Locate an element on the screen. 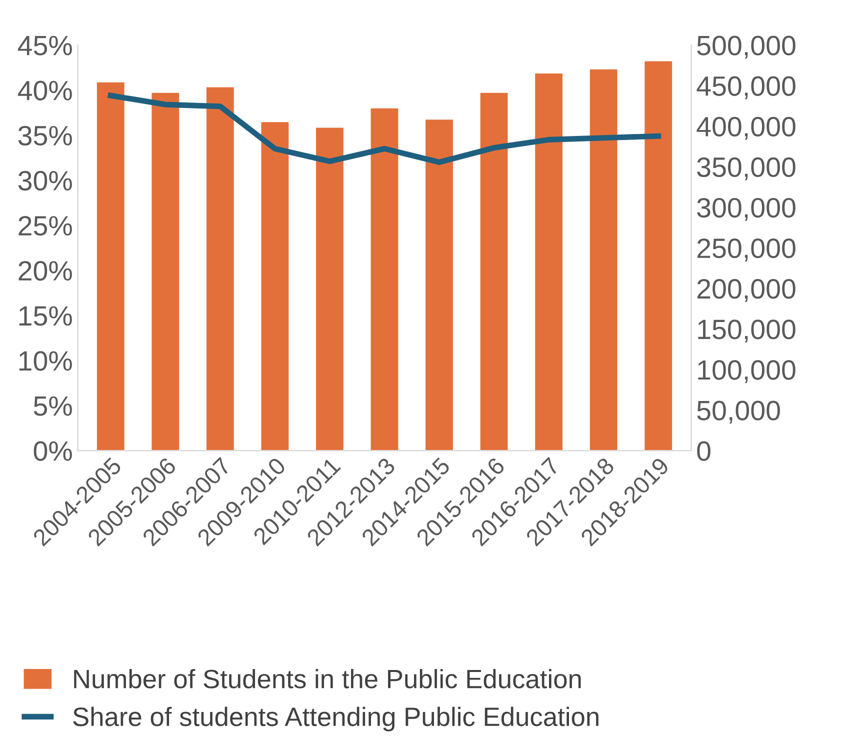  y2-tick-label: 150,000 is located at coordinates (747, 331).